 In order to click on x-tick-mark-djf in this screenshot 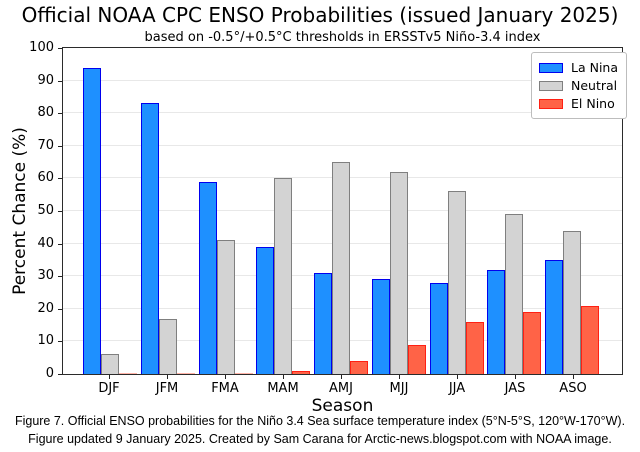, I will do `click(109, 377)`.